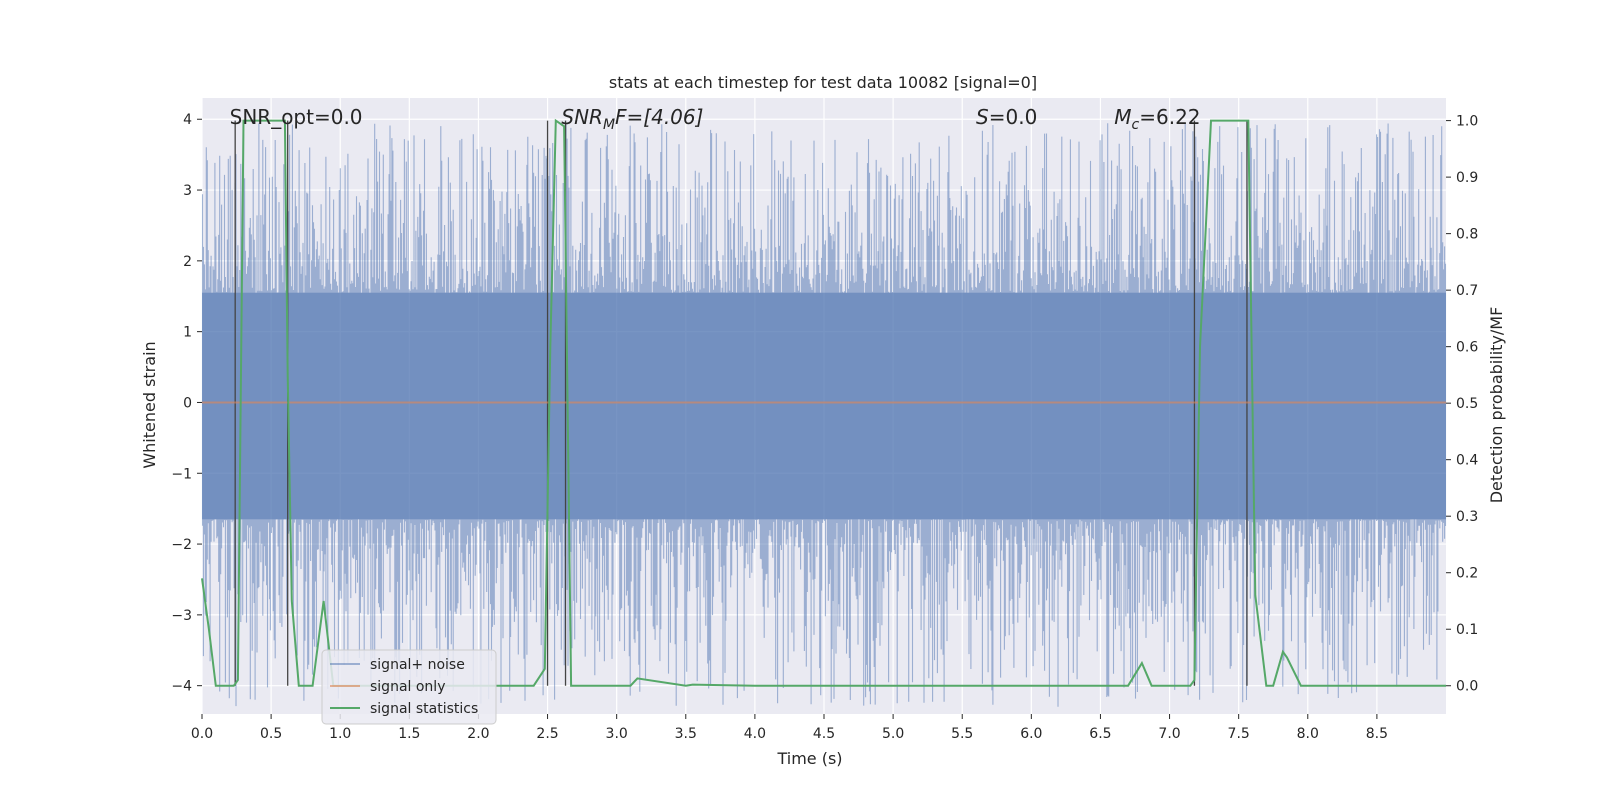 The width and height of the screenshot is (1600, 800). Describe the element at coordinates (1467, 461) in the screenshot. I see `y2-tick-label: 0.4` at that location.